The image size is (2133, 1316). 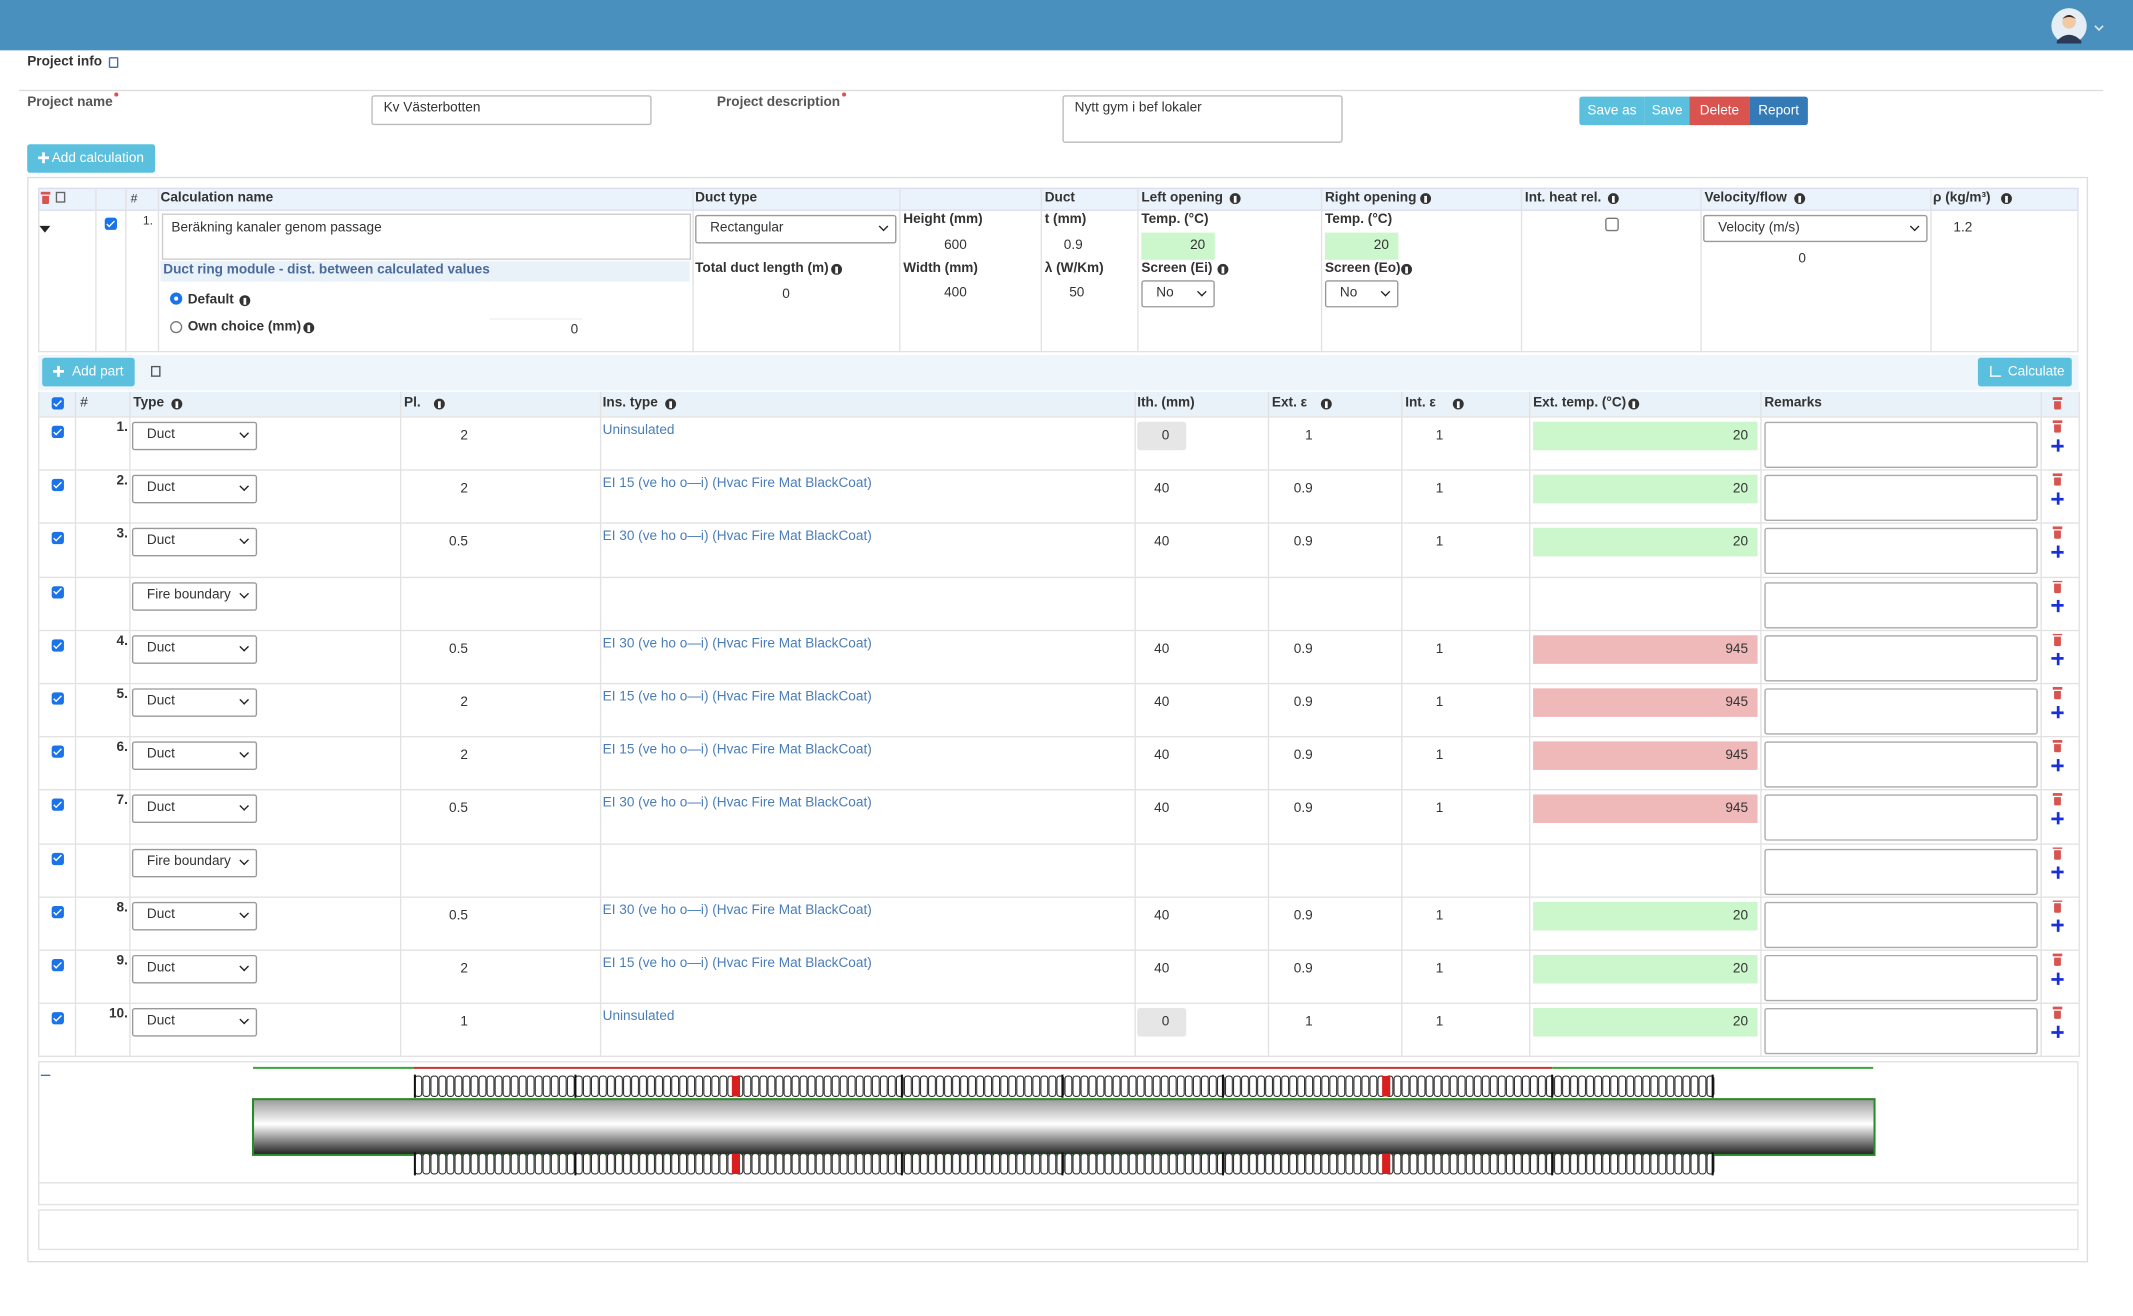 I want to click on calculation-name-input: Beräkning kanaler genom passage, so click(x=426, y=236).